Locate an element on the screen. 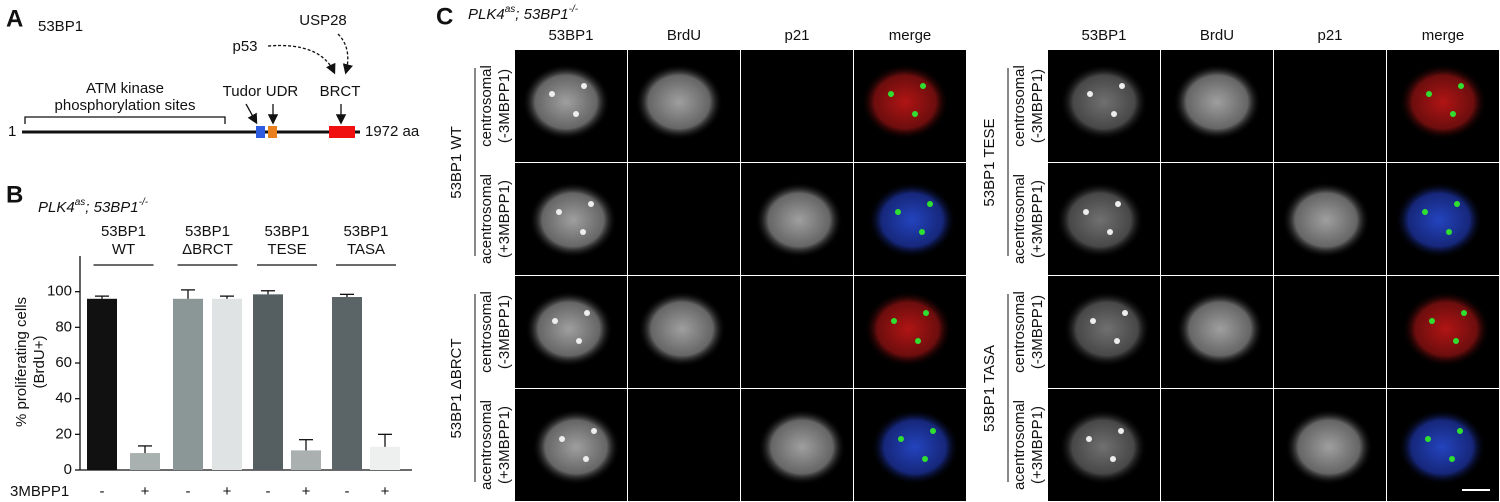  channel-header: merge is located at coordinates (910, 35).